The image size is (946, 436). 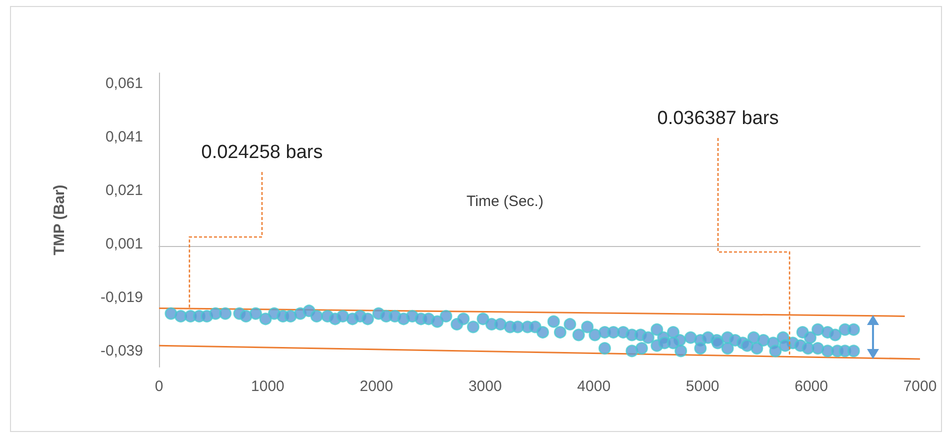 What do you see at coordinates (59, 220) in the screenshot?
I see `y-axis-title: TMP (Bar)` at bounding box center [59, 220].